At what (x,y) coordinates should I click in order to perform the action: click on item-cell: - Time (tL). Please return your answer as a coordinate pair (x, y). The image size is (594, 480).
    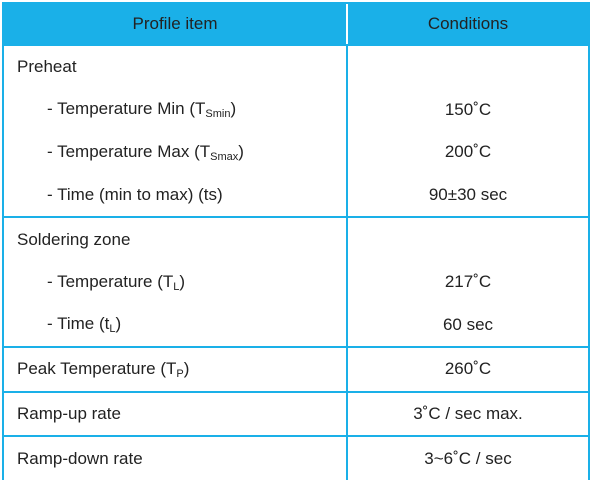
    Looking at the image, I should click on (176, 325).